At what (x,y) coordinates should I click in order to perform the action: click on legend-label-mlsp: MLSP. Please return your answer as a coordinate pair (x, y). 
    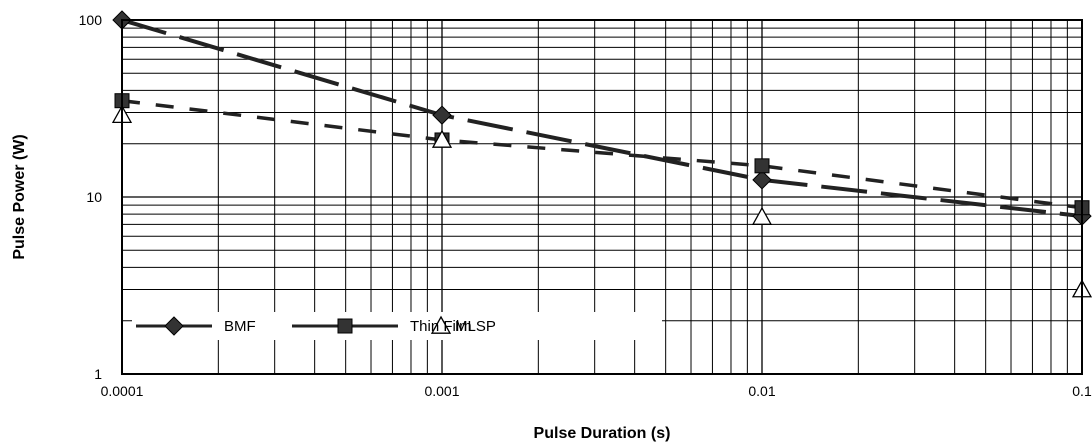
    Looking at the image, I should click on (475, 326).